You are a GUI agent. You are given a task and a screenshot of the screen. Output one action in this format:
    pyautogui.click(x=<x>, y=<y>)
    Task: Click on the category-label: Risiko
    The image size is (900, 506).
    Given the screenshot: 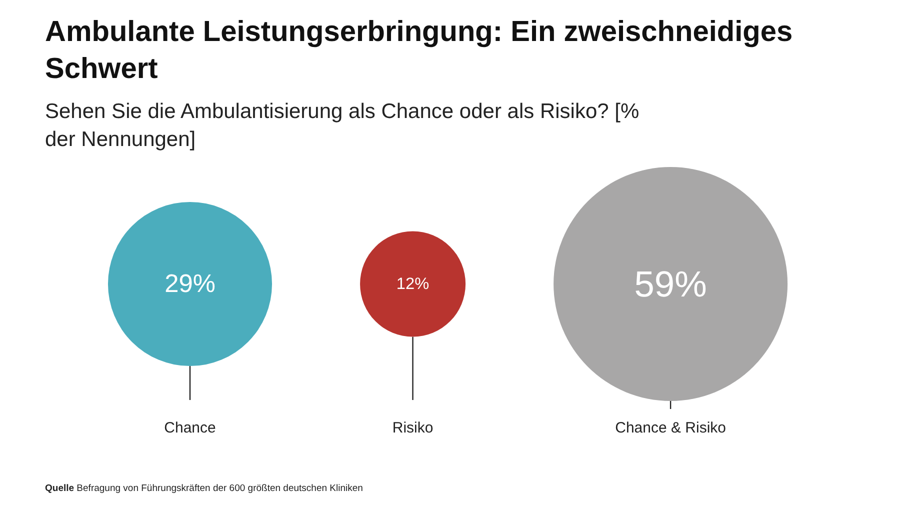 What is the action you would take?
    pyautogui.click(x=413, y=428)
    